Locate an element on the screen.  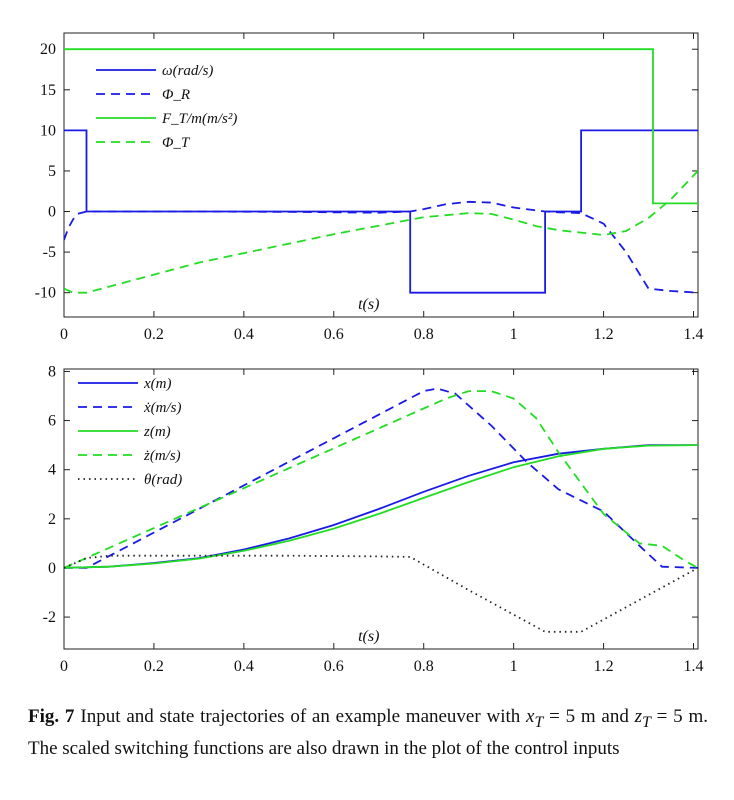
y-tick-label: 20 is located at coordinates (48, 49).